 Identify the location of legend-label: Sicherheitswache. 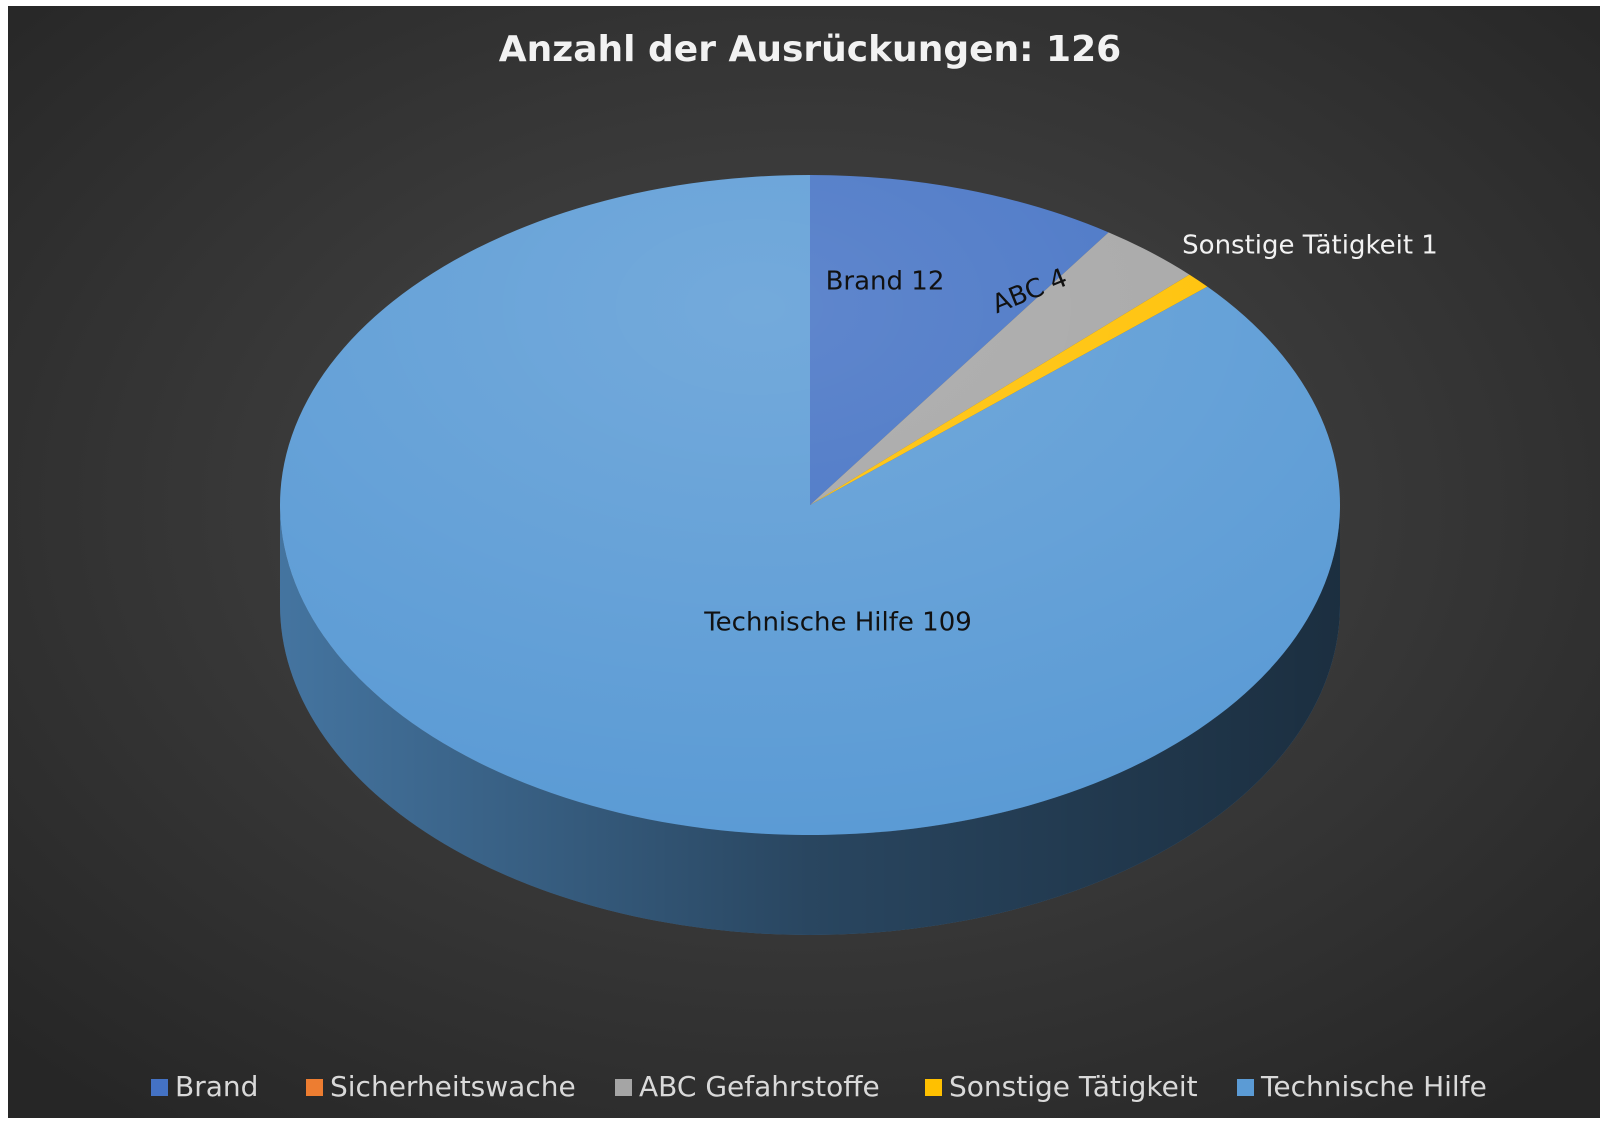
(453, 1086).